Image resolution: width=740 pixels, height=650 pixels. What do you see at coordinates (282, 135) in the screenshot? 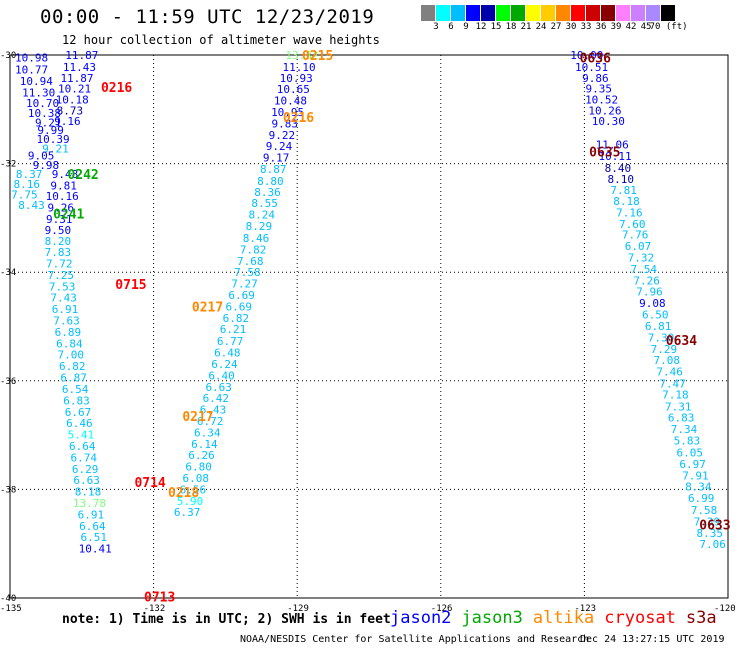
I see `swh-value: 9.22` at bounding box center [282, 135].